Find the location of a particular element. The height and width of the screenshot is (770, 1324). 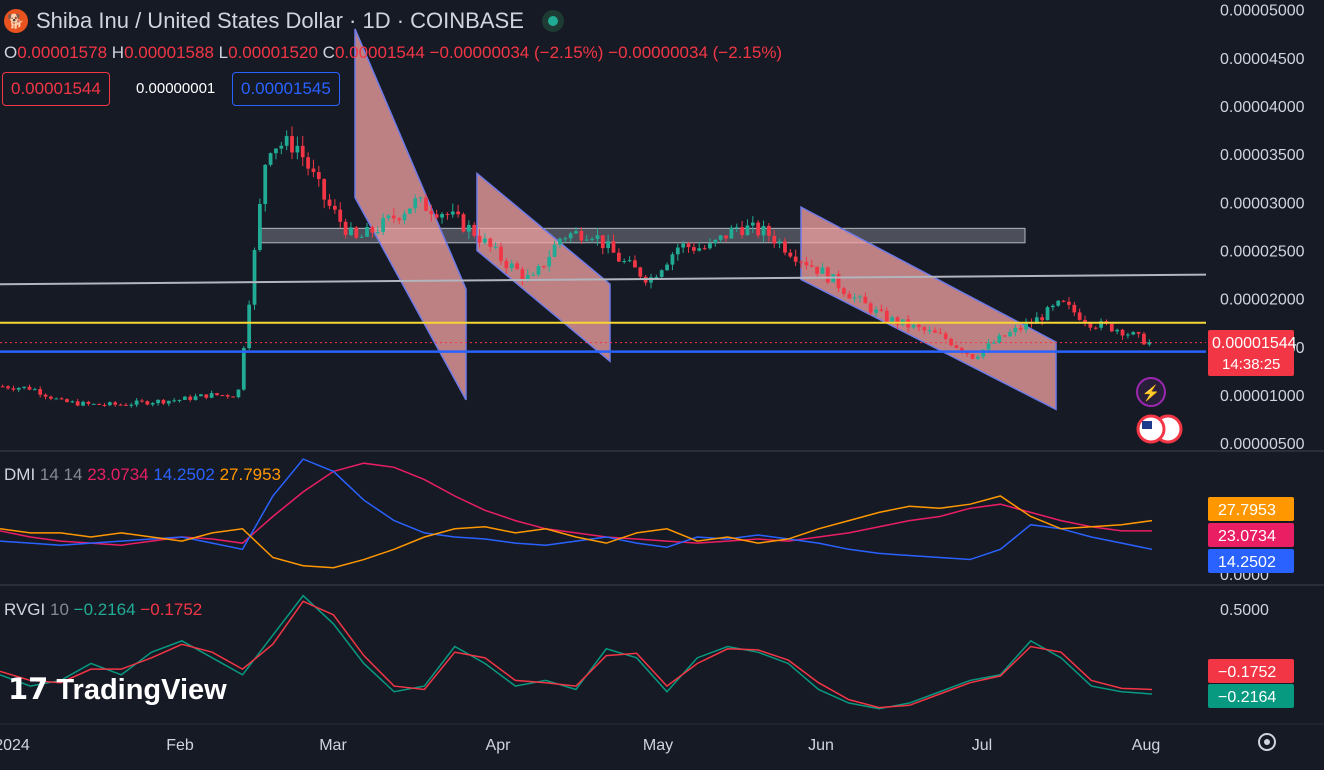

market-status-icon is located at coordinates (552, 21).